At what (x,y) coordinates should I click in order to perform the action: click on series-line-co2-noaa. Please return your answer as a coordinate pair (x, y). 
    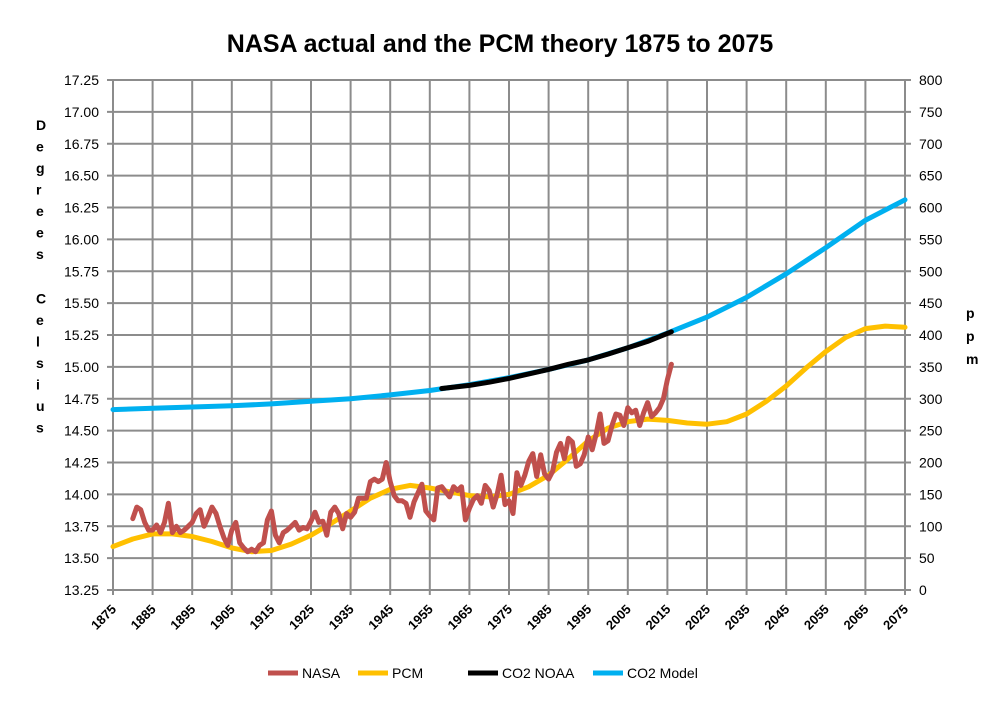
    Looking at the image, I should click on (556, 360).